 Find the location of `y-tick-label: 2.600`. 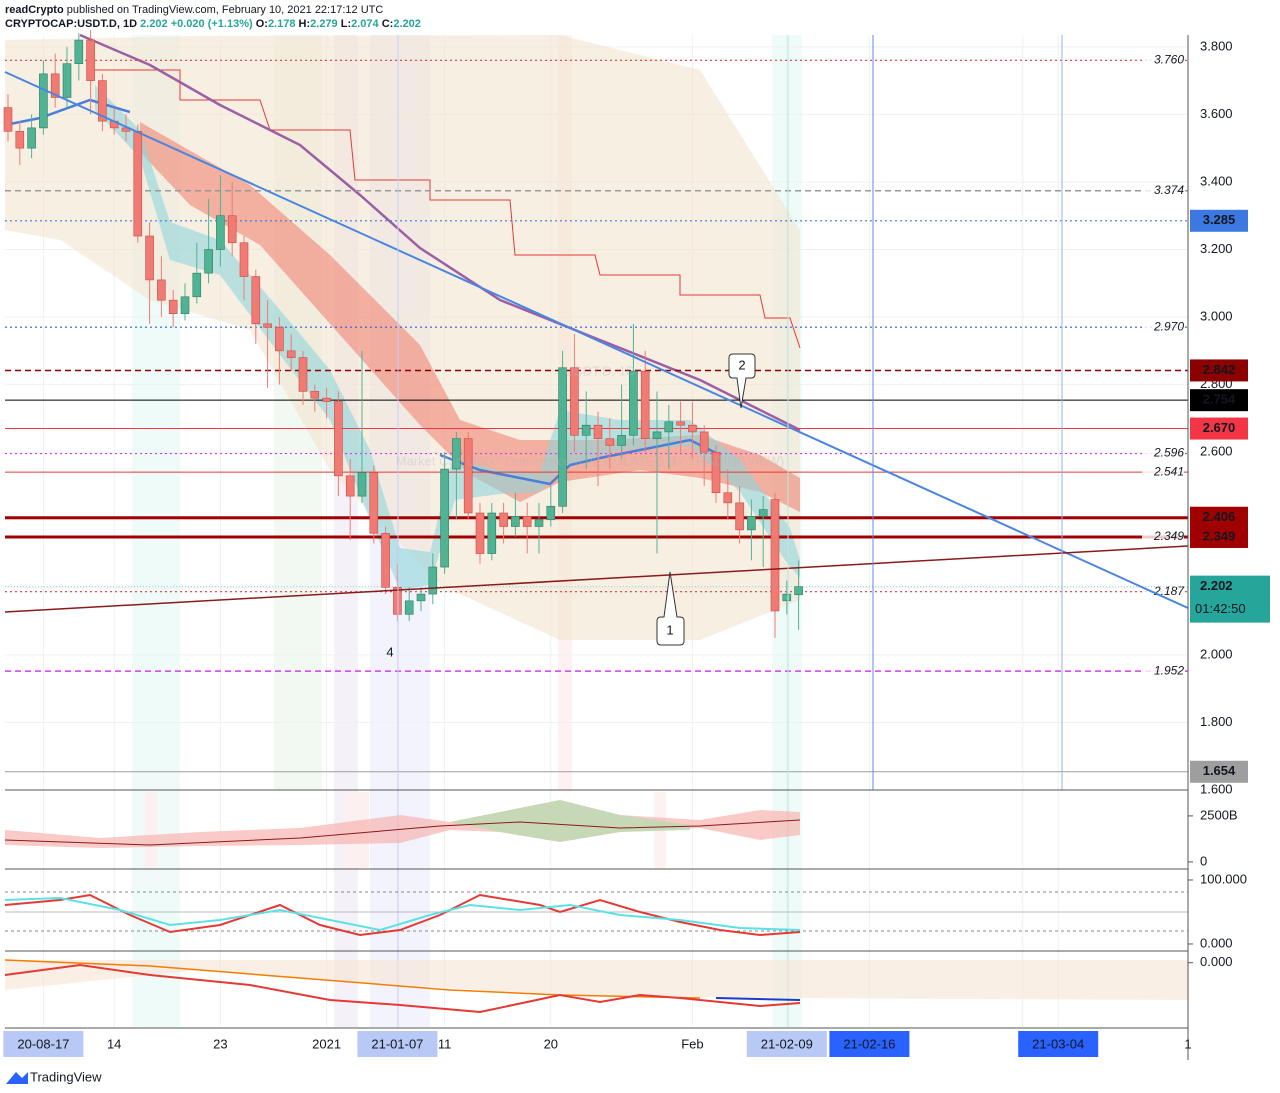

y-tick-label: 2.600 is located at coordinates (1216, 451).